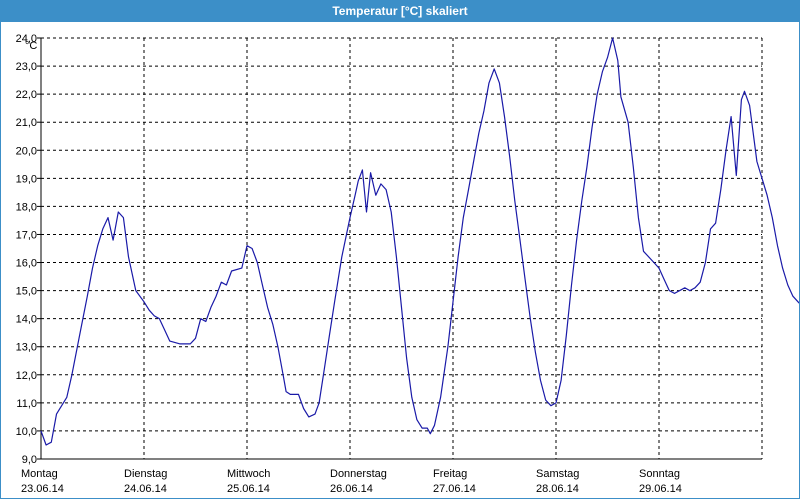 This screenshot has width=800, height=500. I want to click on y-tick-label: 14,0, so click(26, 320).